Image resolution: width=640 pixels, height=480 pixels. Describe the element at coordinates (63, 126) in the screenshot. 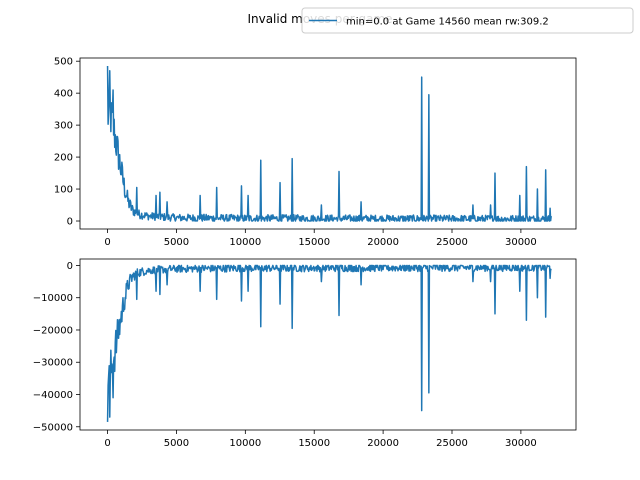

I see `y-tick-label: 300` at that location.